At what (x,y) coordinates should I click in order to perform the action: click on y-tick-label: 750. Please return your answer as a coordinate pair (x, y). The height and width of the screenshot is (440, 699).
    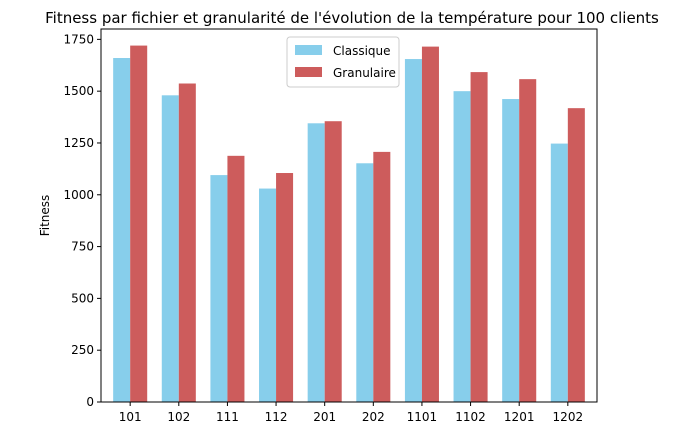
    Looking at the image, I should click on (82, 247).